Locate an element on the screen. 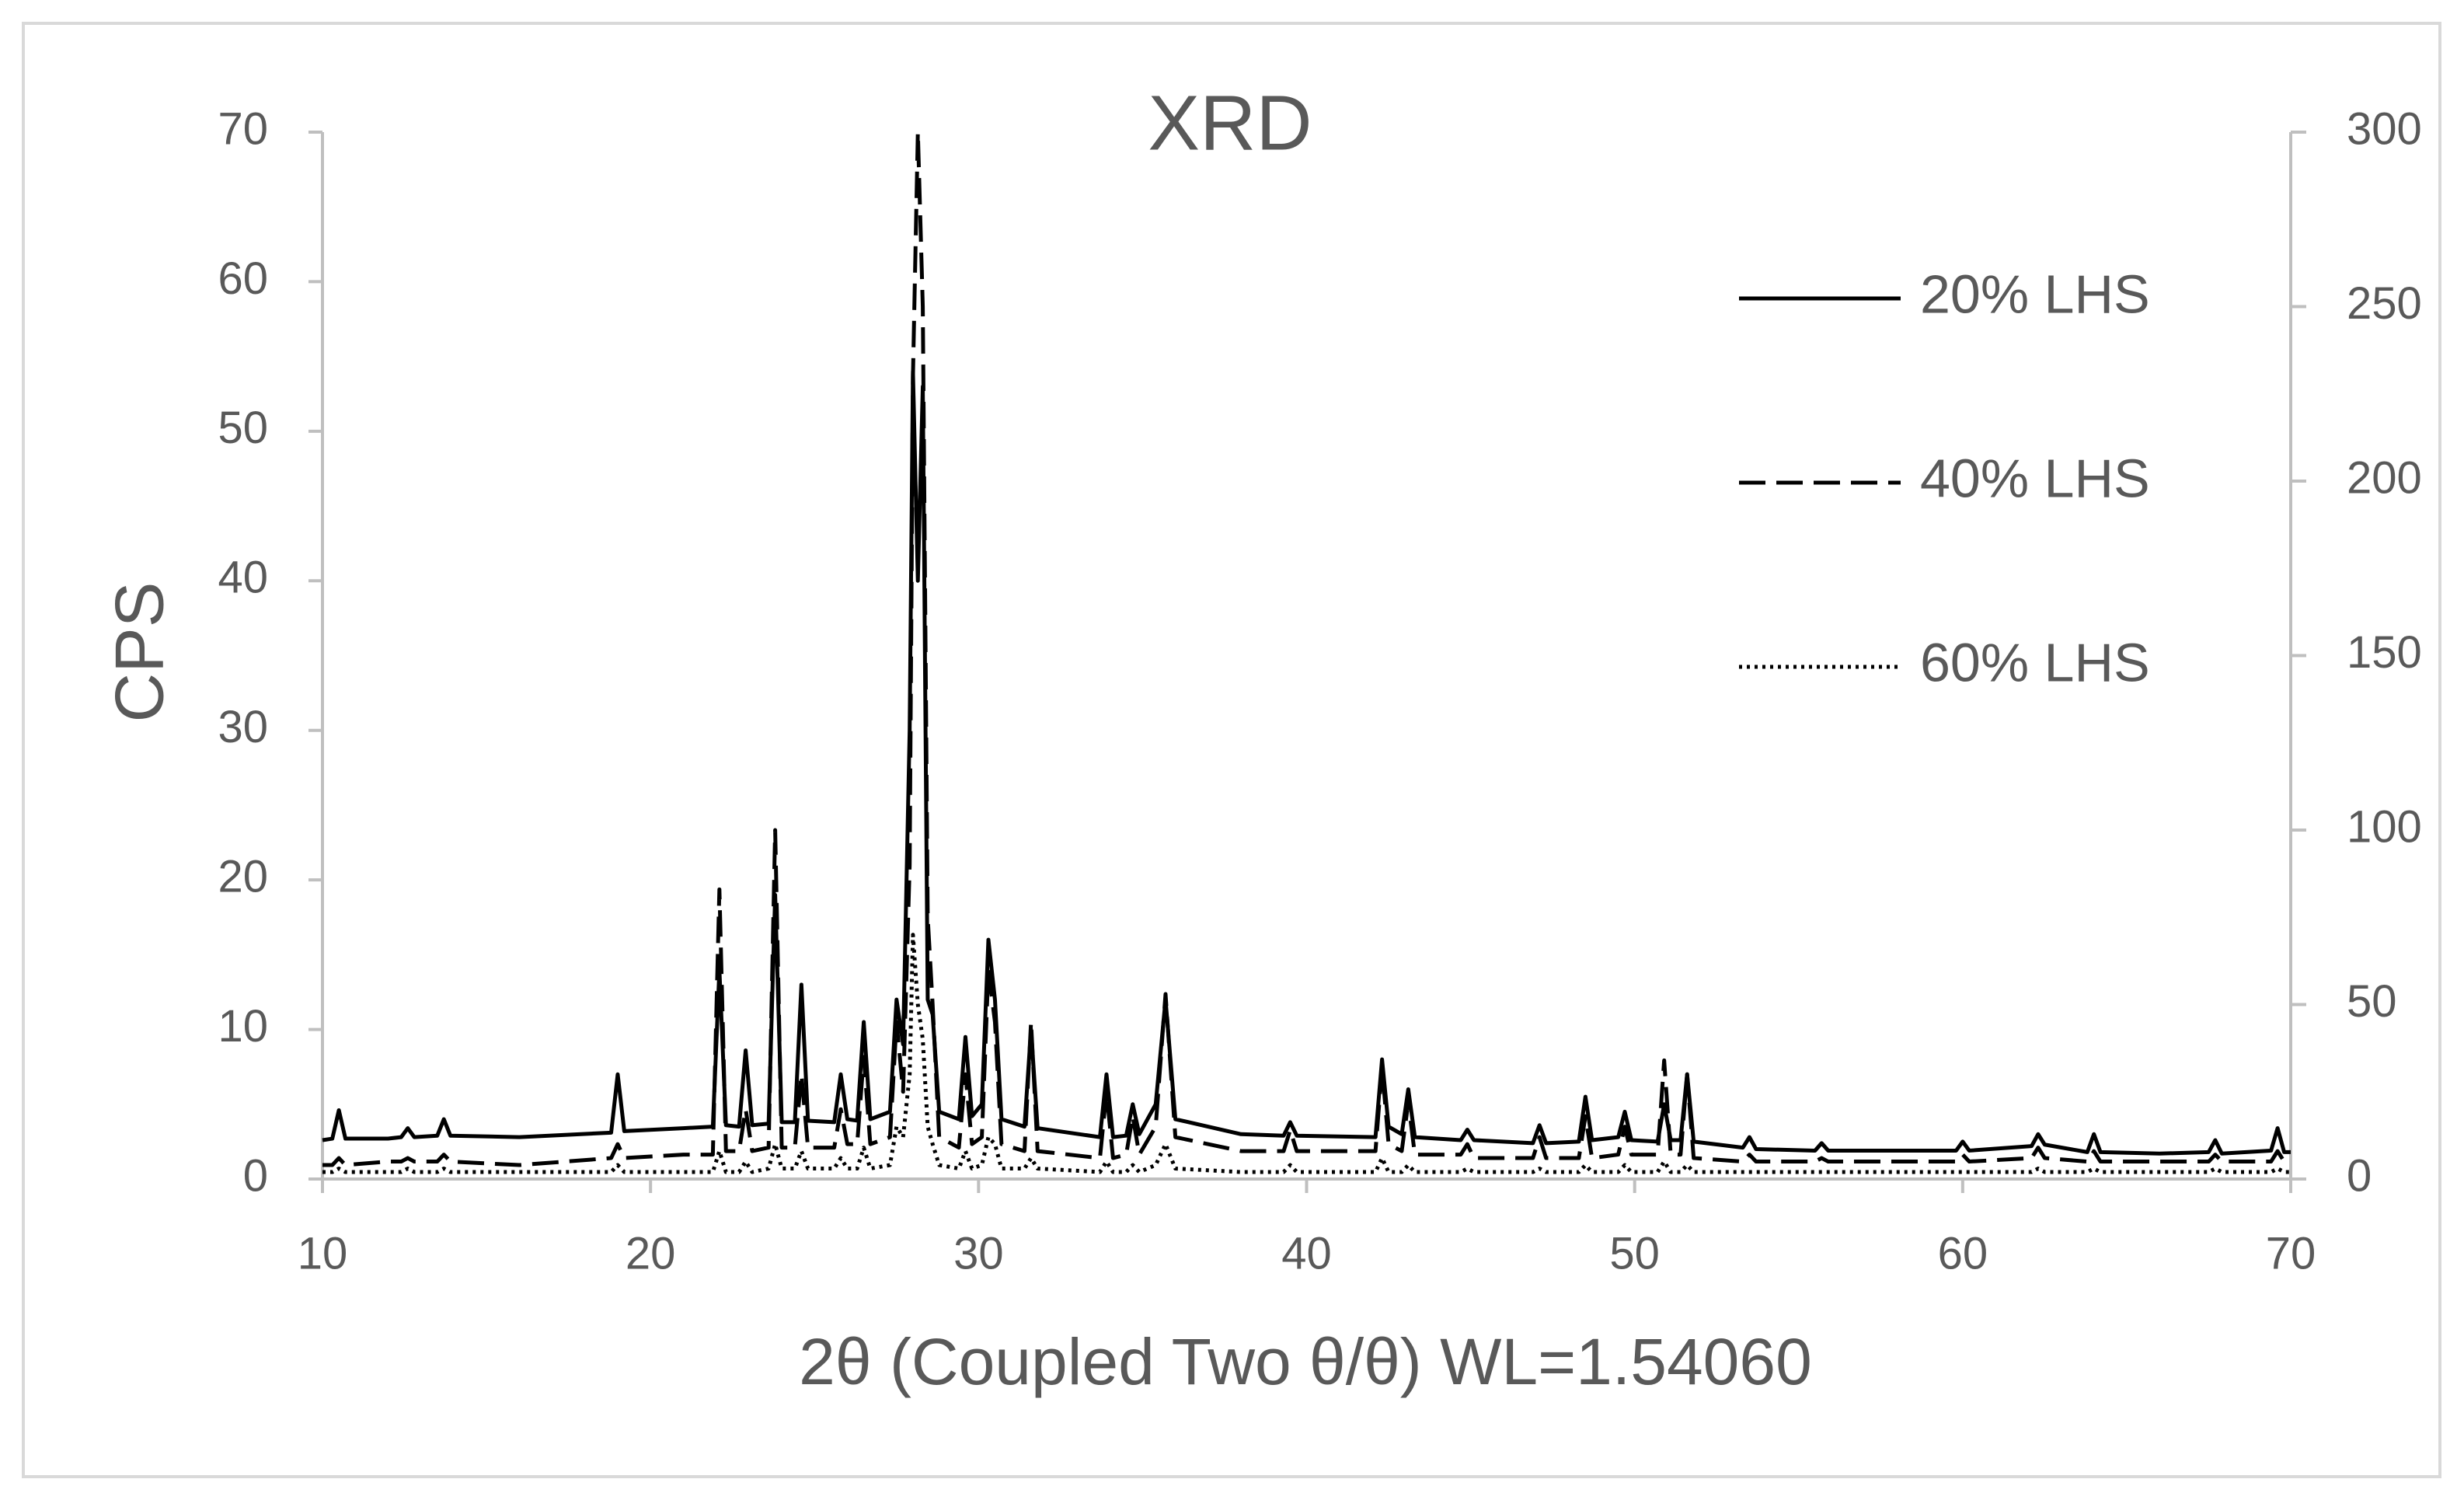 The image size is (2464, 1500). y-axis-label: CPS is located at coordinates (138, 652).